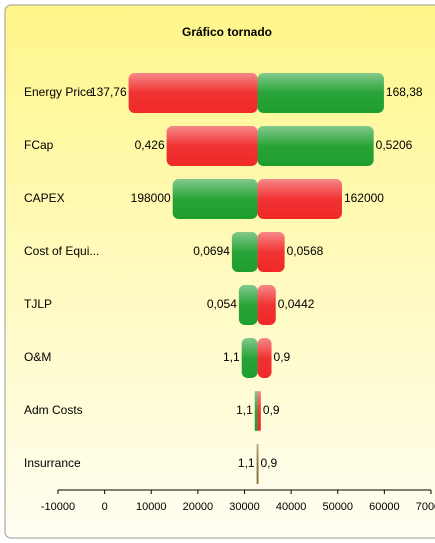 The image size is (435, 543). Describe the element at coordinates (53, 410) in the screenshot. I see `category-label: Adm Costs` at that location.